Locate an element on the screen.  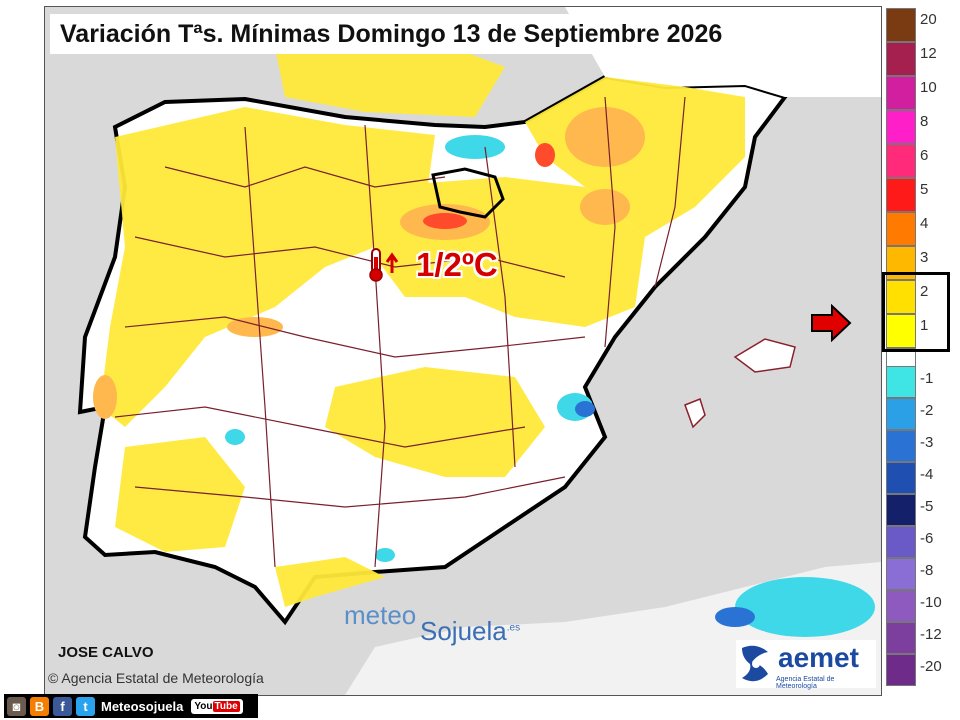
youtube-icon: You Tube is located at coordinates (217, 706).